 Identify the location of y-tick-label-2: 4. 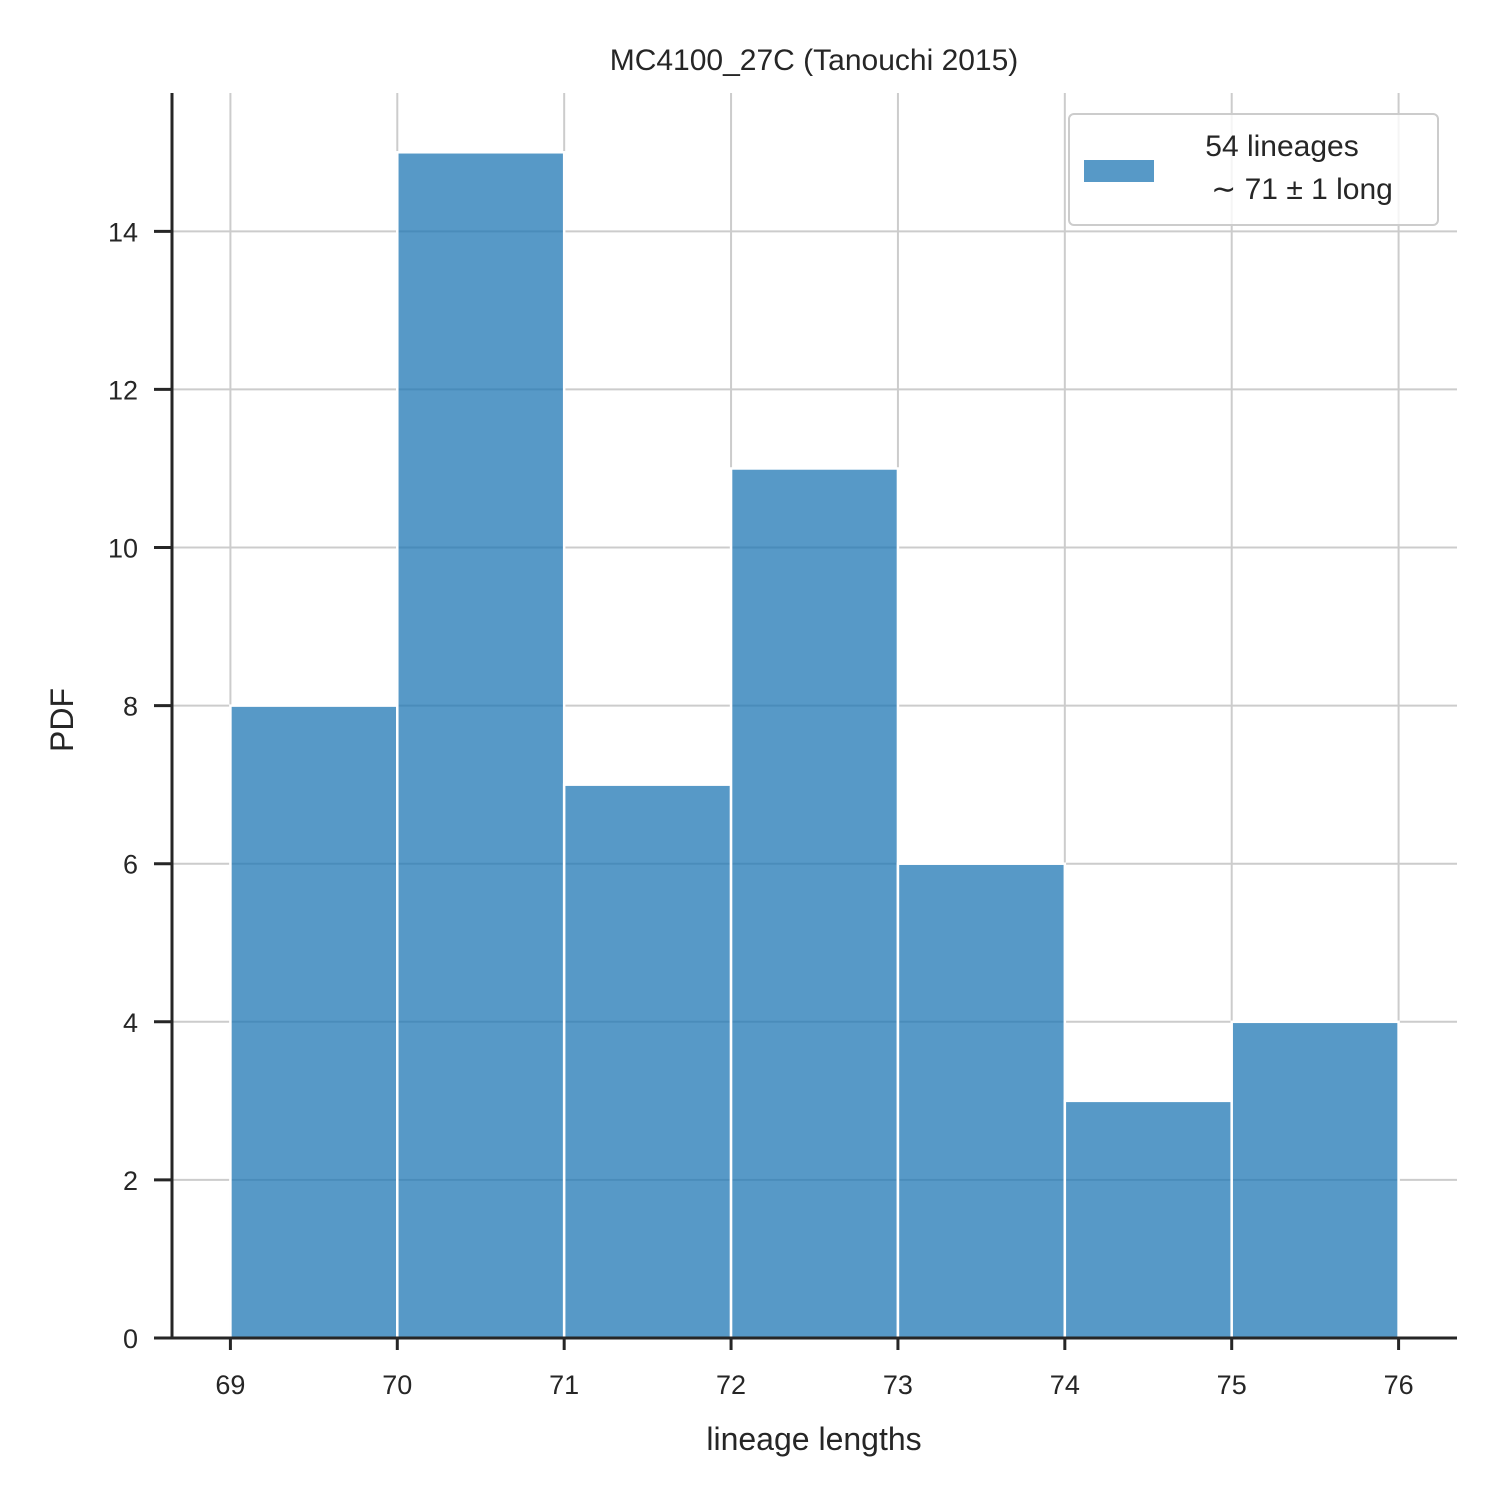
(130, 1023).